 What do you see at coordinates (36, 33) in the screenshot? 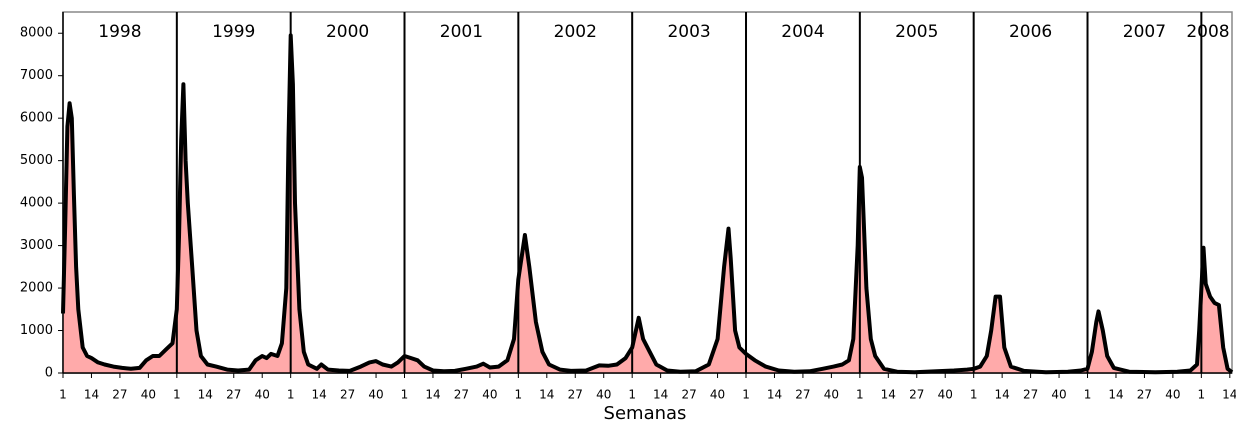
I see `y-tick-label: 8000` at bounding box center [36, 33].